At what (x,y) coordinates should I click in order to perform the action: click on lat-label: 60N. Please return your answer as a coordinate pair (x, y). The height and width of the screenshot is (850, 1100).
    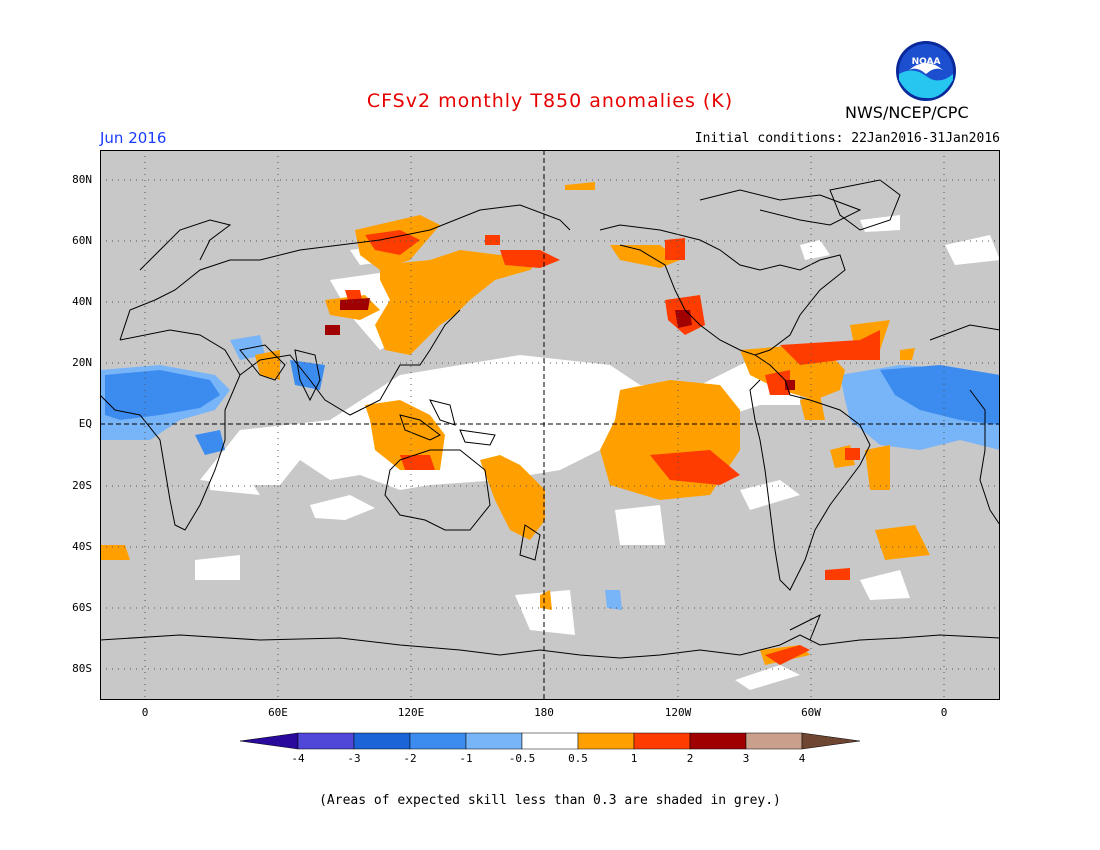
    Looking at the image, I should click on (82, 240).